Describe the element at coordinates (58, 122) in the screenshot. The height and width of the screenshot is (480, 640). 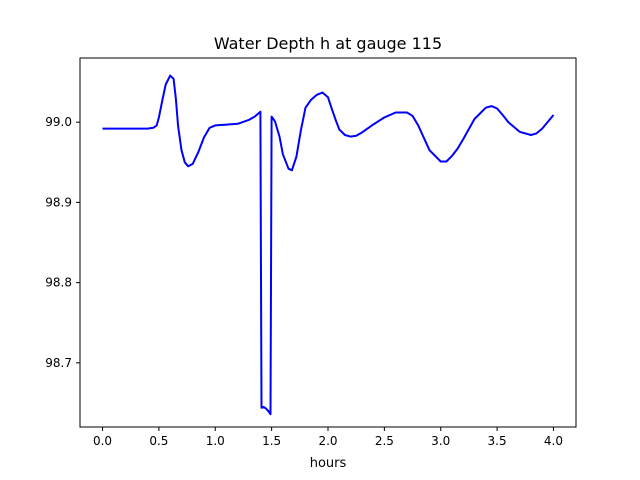
I see `y-tick-label: 99.0` at that location.